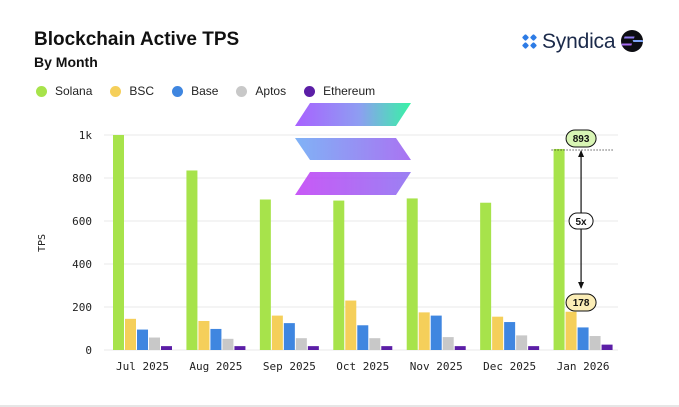 This screenshot has width=679, height=407. What do you see at coordinates (271, 91) in the screenshot?
I see `legend-label-aptos: Aptos` at bounding box center [271, 91].